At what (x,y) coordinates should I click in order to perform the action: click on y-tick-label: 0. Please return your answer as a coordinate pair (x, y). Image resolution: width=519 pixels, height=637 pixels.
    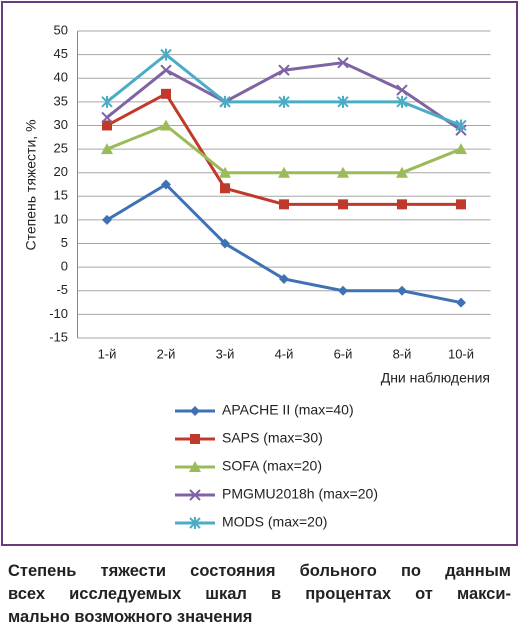
    Looking at the image, I should click on (64, 266).